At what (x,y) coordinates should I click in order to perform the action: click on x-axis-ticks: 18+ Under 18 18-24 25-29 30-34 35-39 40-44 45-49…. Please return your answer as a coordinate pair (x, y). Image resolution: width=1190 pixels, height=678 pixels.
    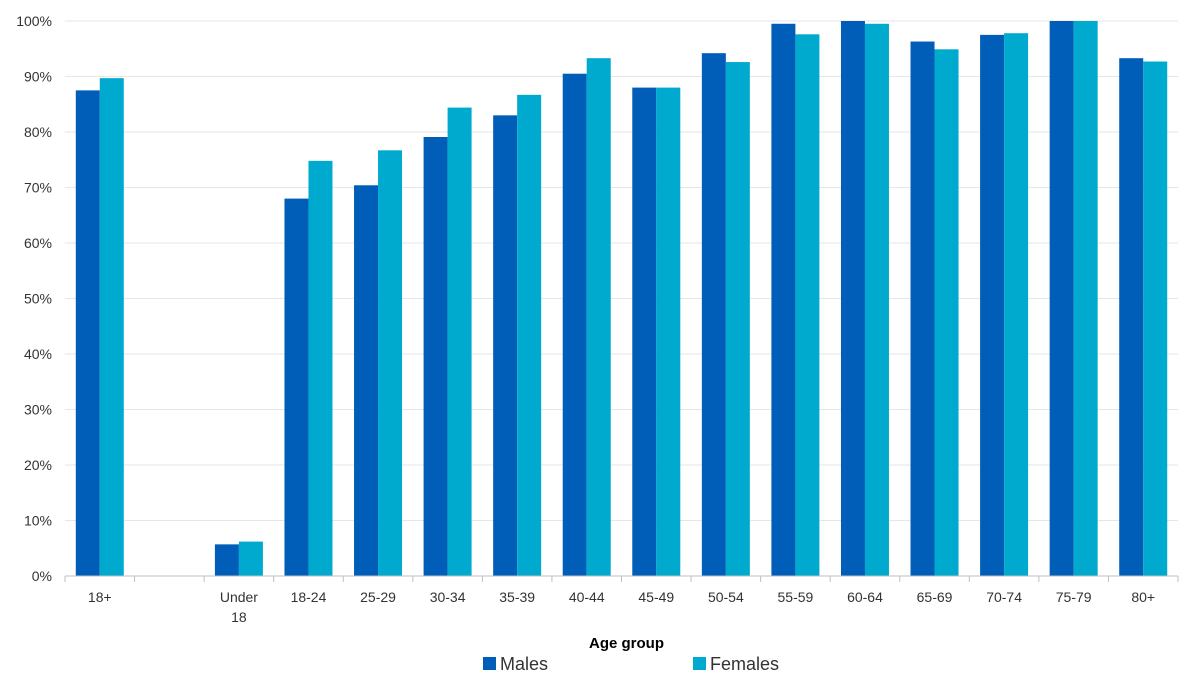
    Looking at the image, I should click on (621, 600).